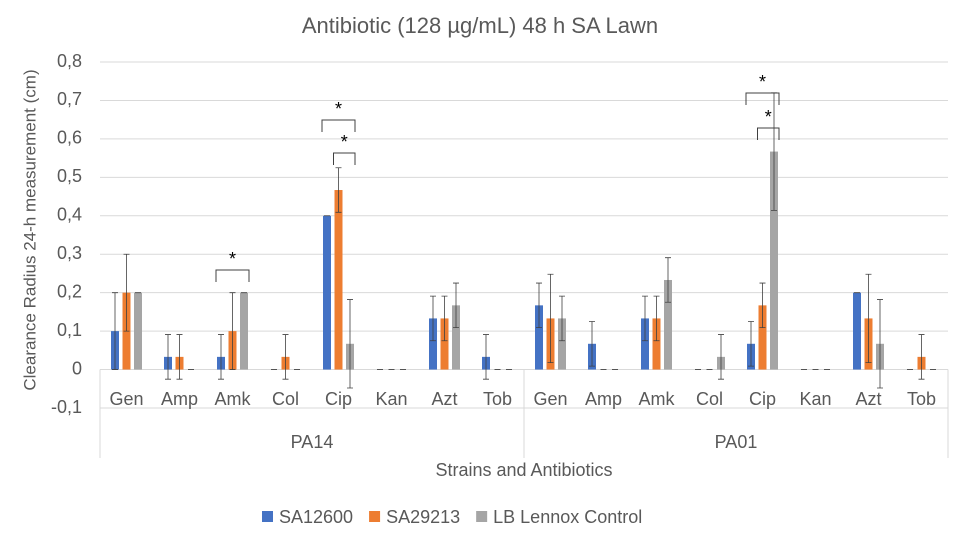 The height and width of the screenshot is (540, 960). Describe the element at coordinates (480, 25) in the screenshot. I see `chart-title: Antibiotic (128 µg/mL) 48 h SA Lawn` at that location.